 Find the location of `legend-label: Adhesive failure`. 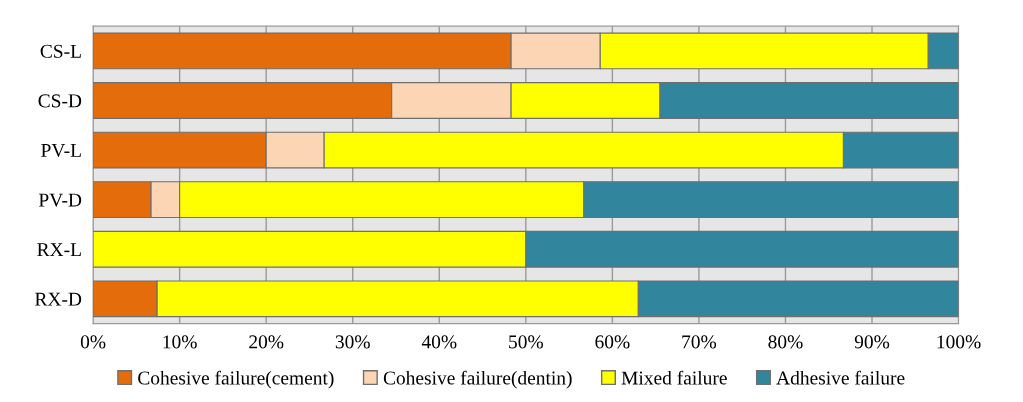

legend-label: Adhesive failure is located at coordinates (840, 377).